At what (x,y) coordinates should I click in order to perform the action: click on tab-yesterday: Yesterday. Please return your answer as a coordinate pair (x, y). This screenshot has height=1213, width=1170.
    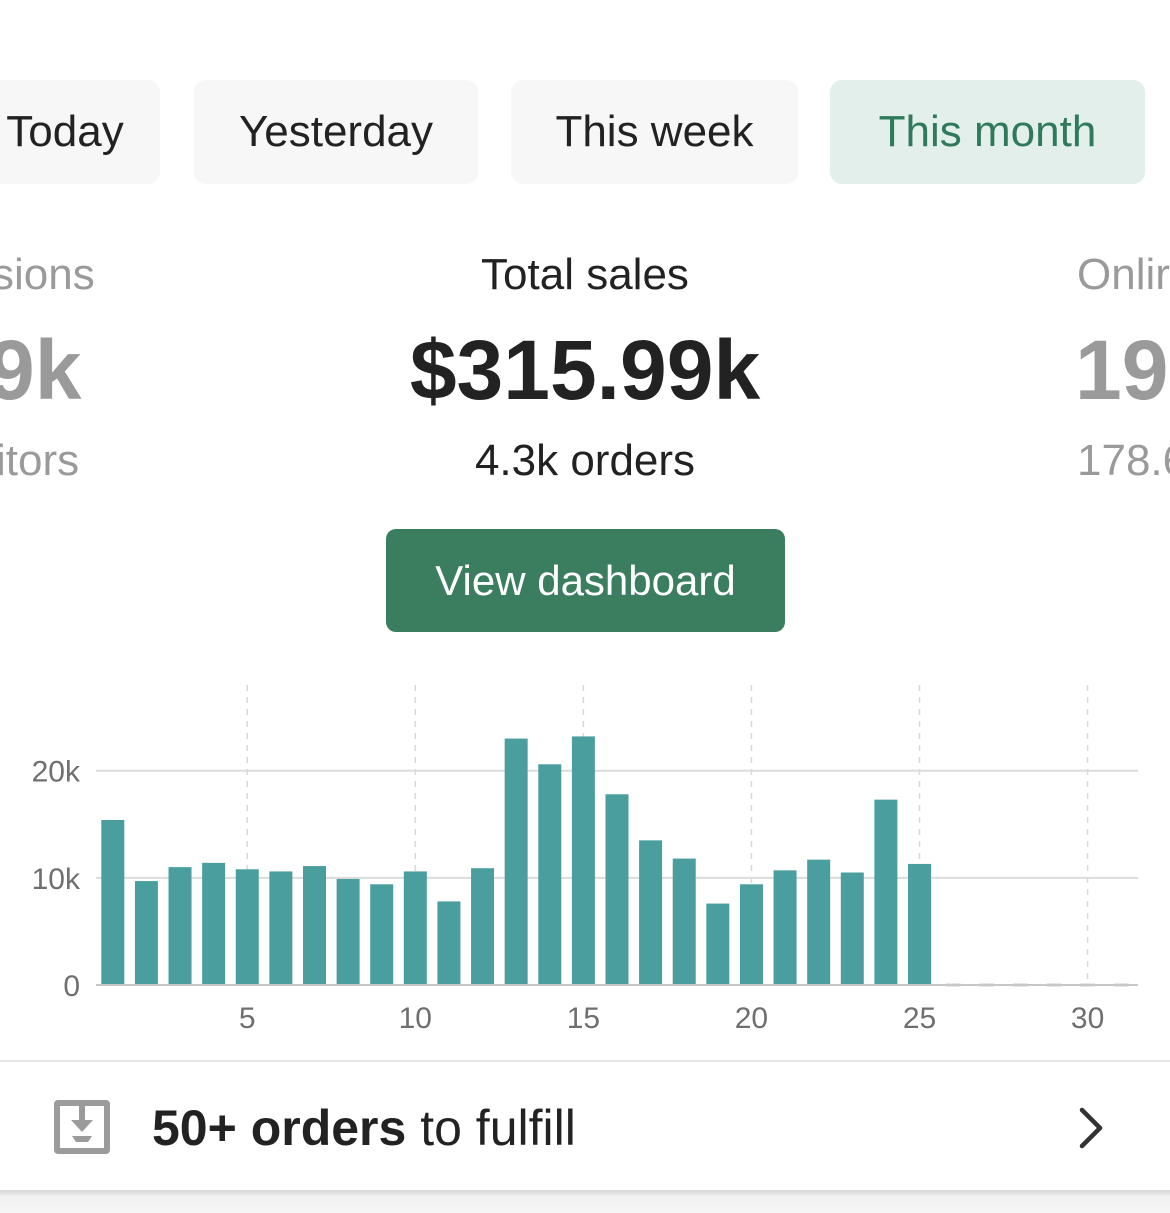
    Looking at the image, I should click on (336, 132).